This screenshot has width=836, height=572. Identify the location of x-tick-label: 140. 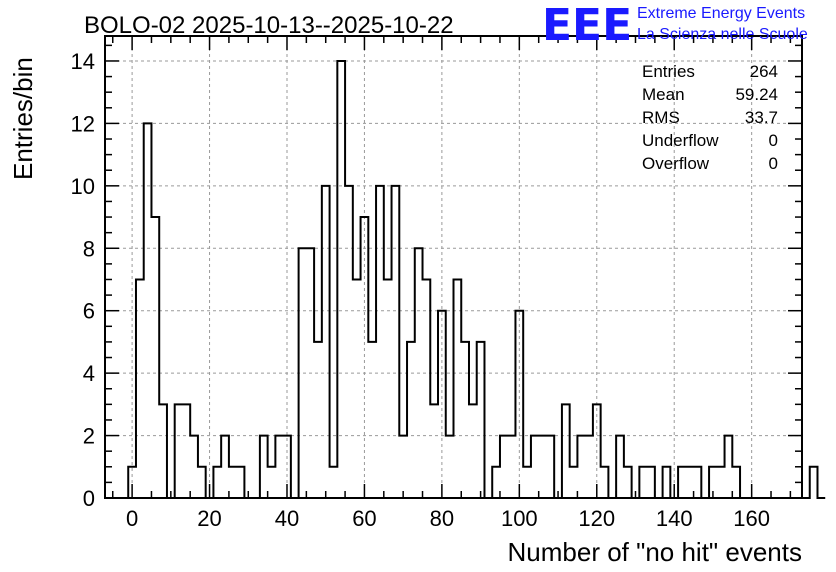
(674, 518).